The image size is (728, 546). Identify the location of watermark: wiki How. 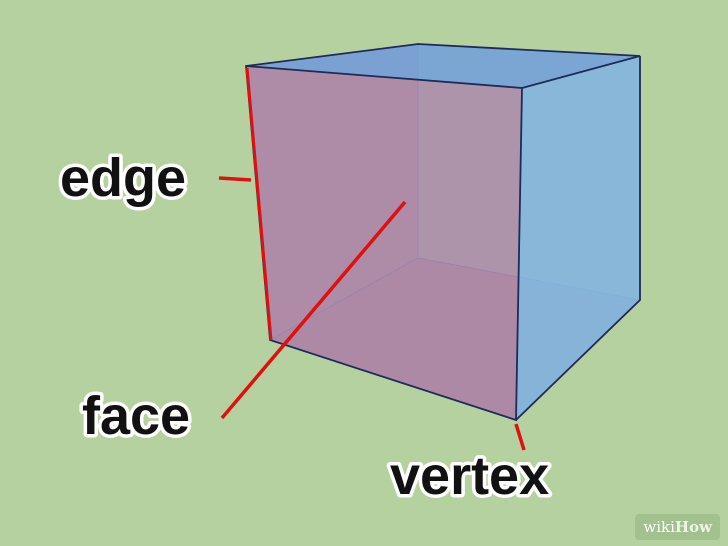
(677, 527).